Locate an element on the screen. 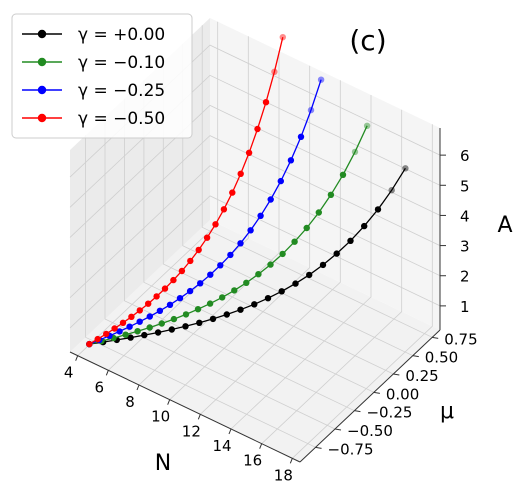 The width and height of the screenshot is (515, 500). legend-box is located at coordinates (102, 76).